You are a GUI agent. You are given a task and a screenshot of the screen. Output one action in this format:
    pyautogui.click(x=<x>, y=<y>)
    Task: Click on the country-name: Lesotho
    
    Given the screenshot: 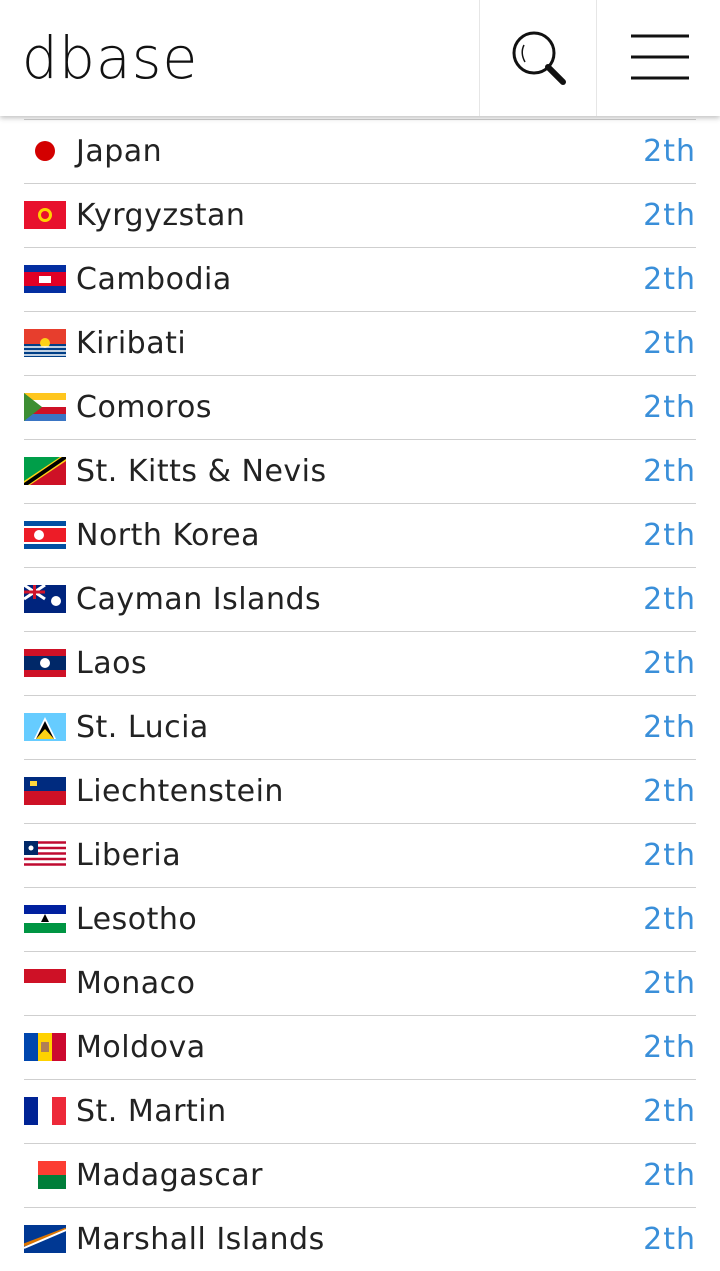 What is the action you would take?
    pyautogui.click(x=137, y=919)
    